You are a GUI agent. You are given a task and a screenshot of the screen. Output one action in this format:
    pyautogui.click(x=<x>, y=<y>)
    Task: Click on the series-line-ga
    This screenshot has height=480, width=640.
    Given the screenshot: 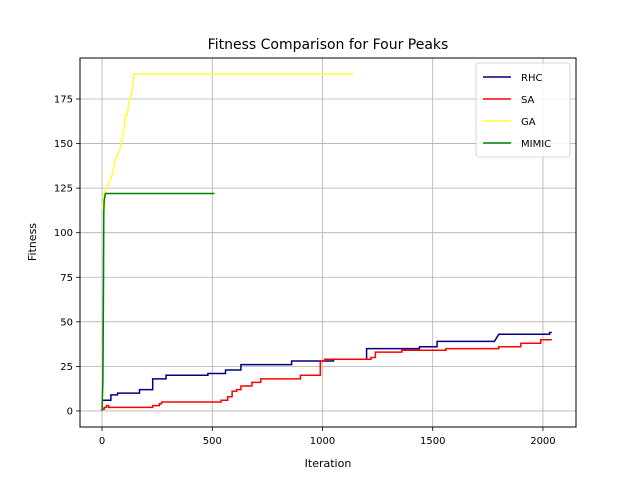 What is the action you would take?
    pyautogui.click(x=227, y=141)
    